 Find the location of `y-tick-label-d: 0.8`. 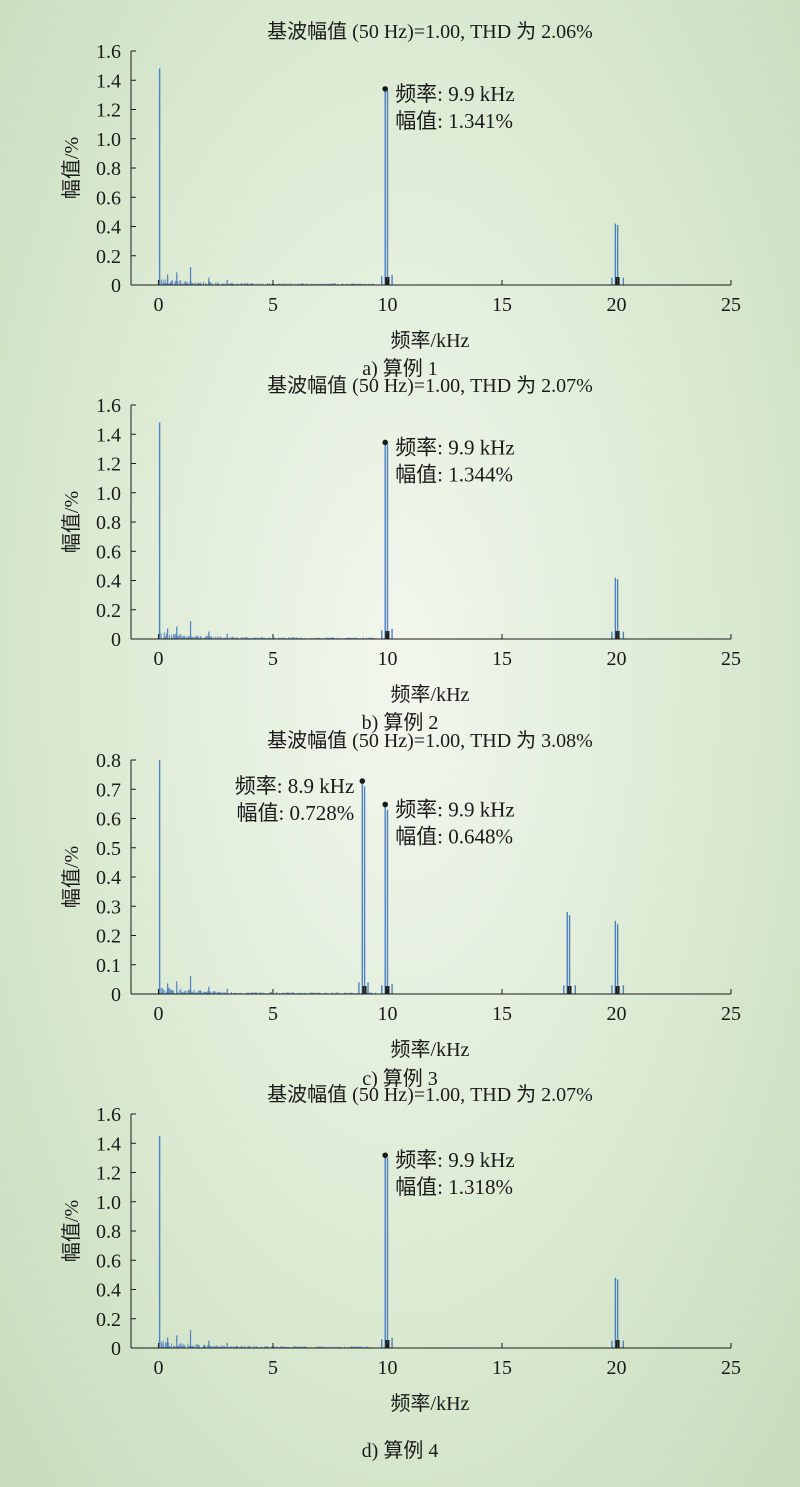

y-tick-label-d: 0.8 is located at coordinates (108, 1232).